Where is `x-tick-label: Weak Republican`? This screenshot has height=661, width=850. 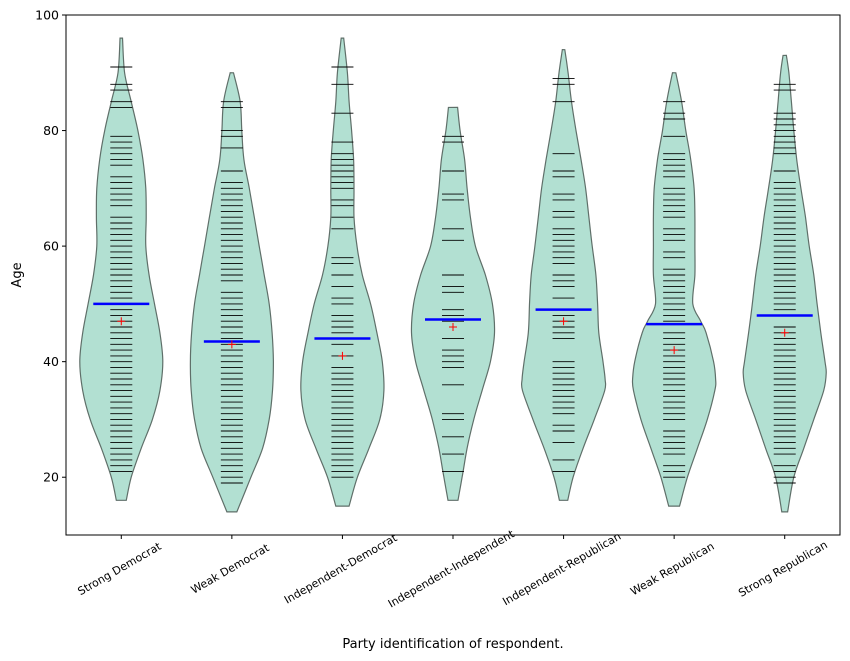
x-tick-label: Weak Republican is located at coordinates (672, 569).